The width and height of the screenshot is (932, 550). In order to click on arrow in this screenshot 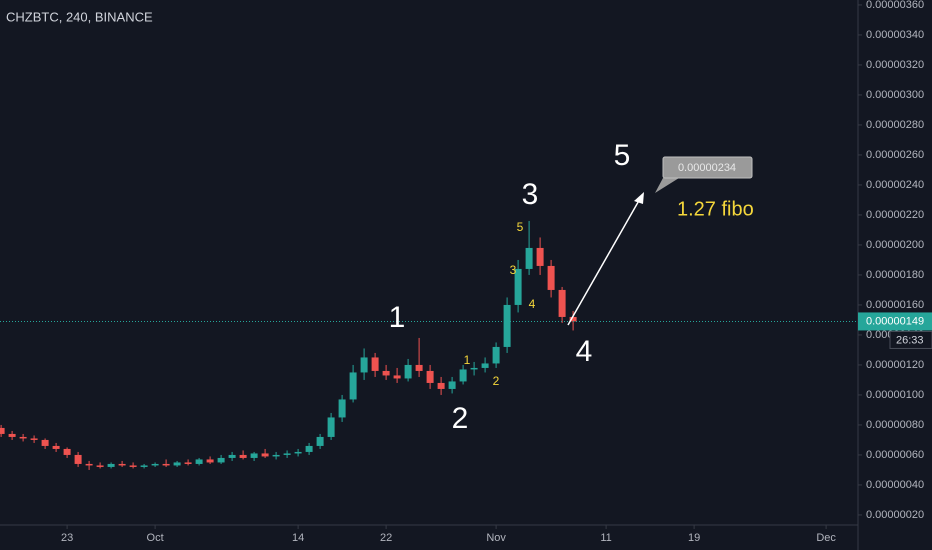, I will do `click(604, 261)`.